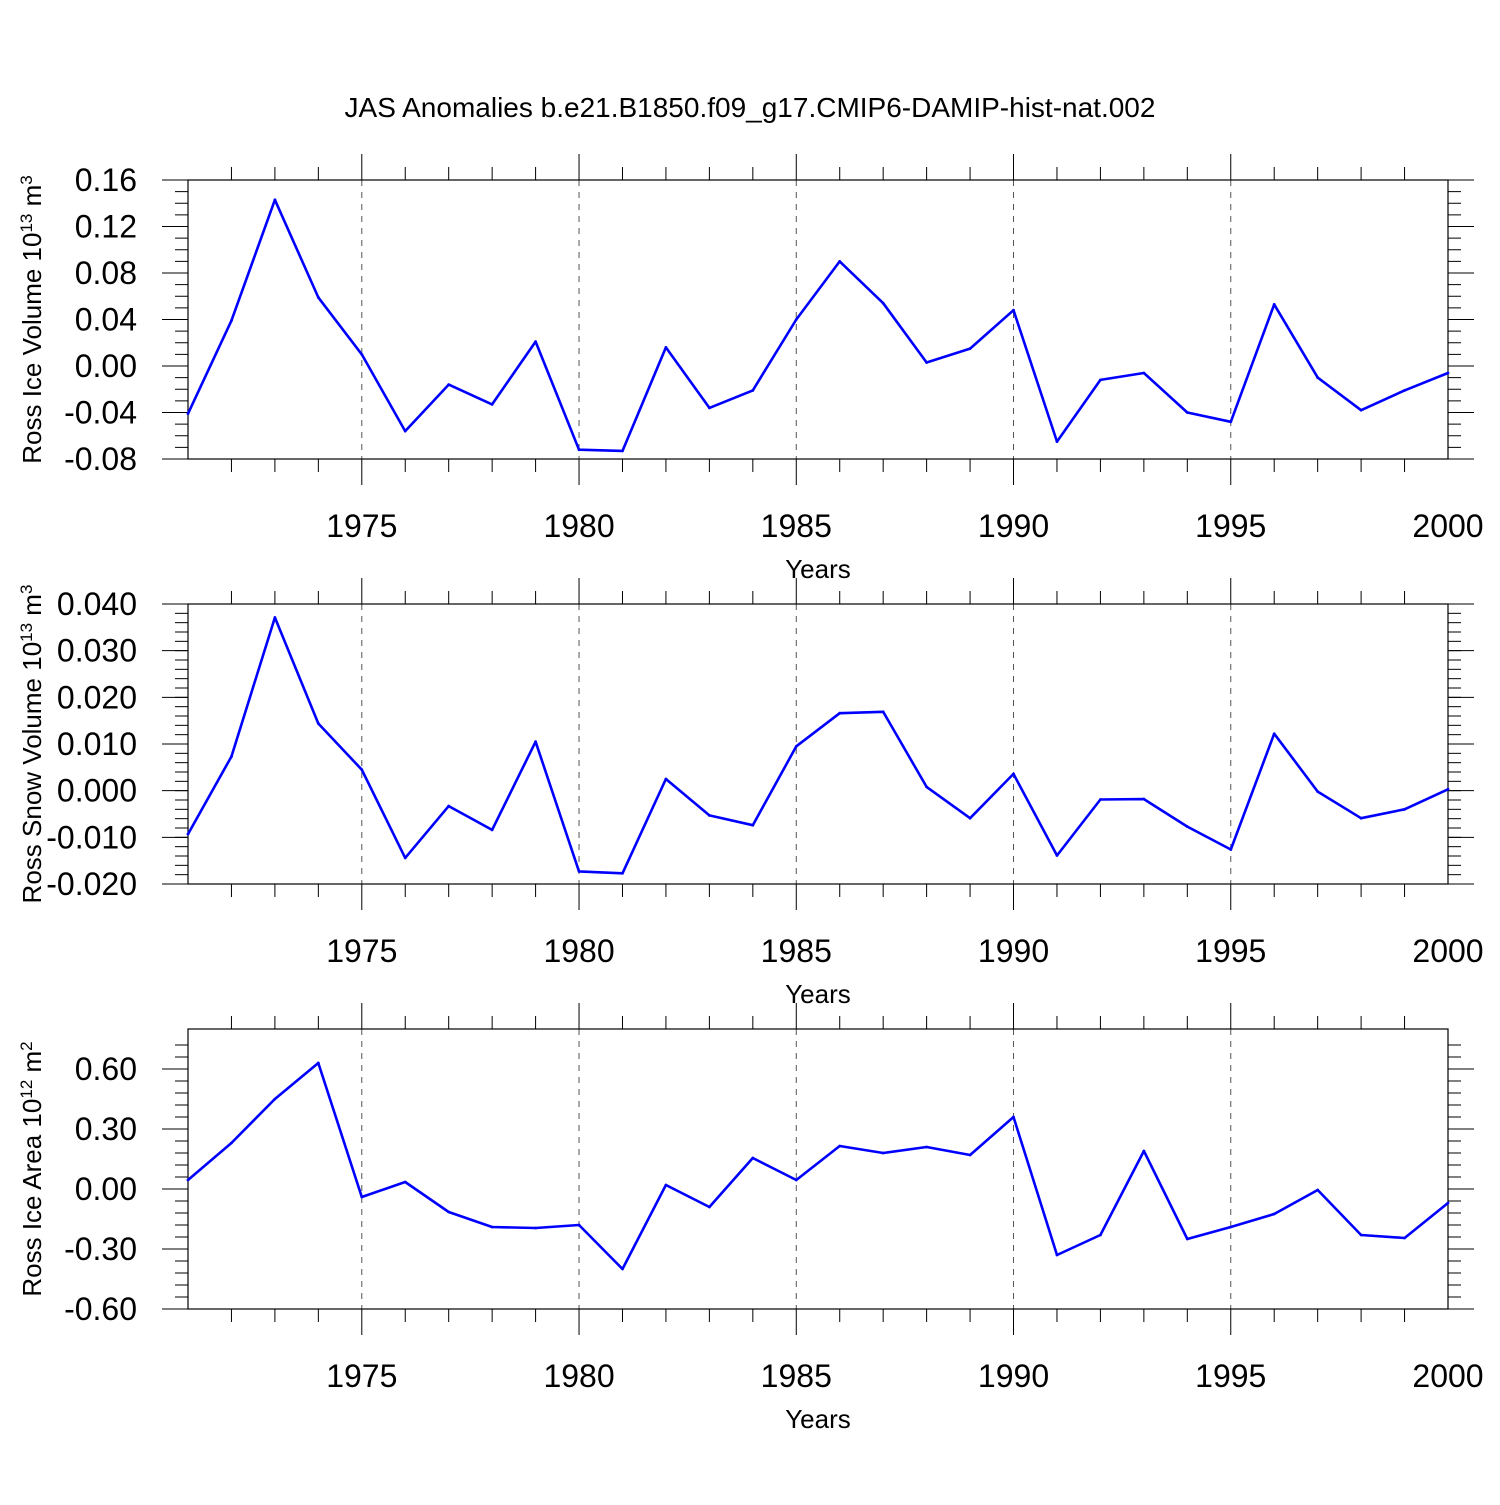 This screenshot has height=1505, width=1500. I want to click on y-tick-label: 0.60, so click(106, 1069).